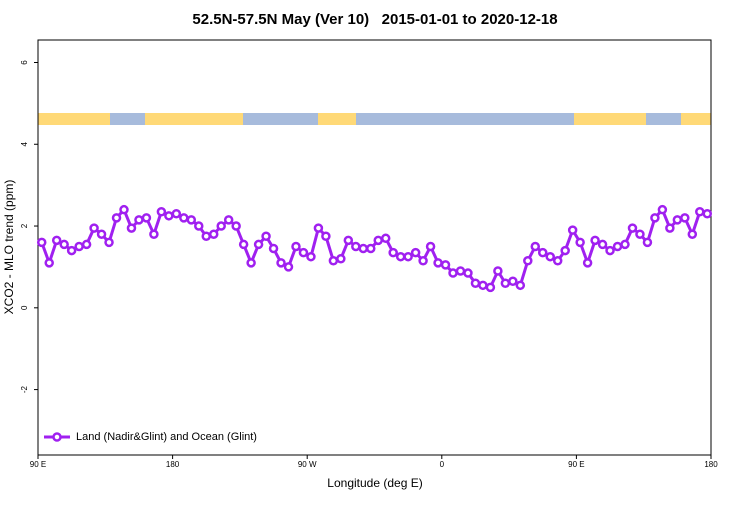 Image resolution: width=750 pixels, height=505 pixels. I want to click on y-axis-label: XCO2 - MLO trend (ppm), so click(9, 247).